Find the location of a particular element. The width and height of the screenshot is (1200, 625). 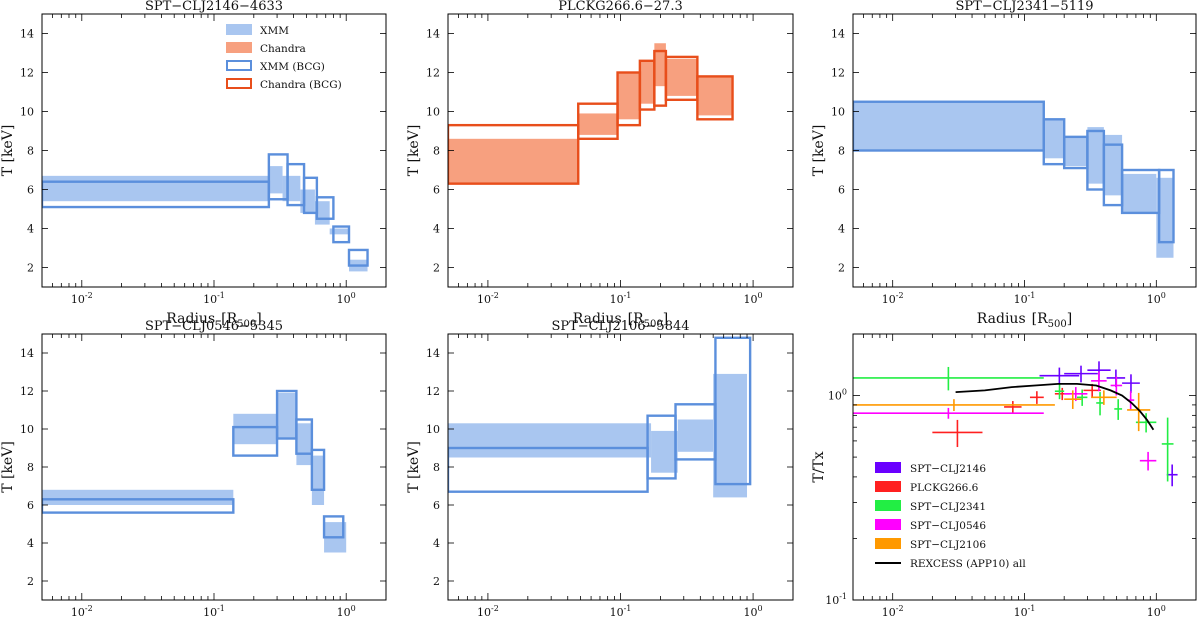

x-axis-label-part: [R is located at coordinates (1040, 319).